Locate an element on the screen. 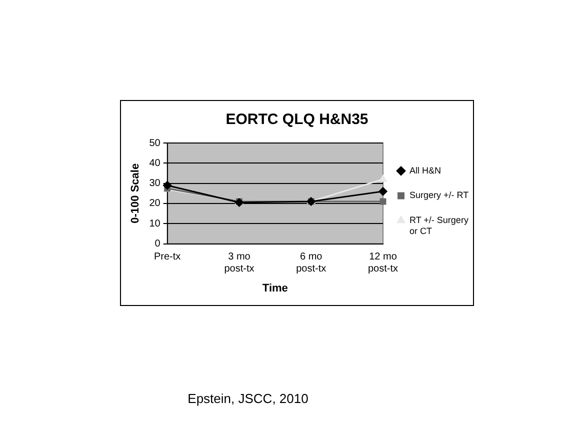  y-tick-label: 40 is located at coordinates (155, 163).